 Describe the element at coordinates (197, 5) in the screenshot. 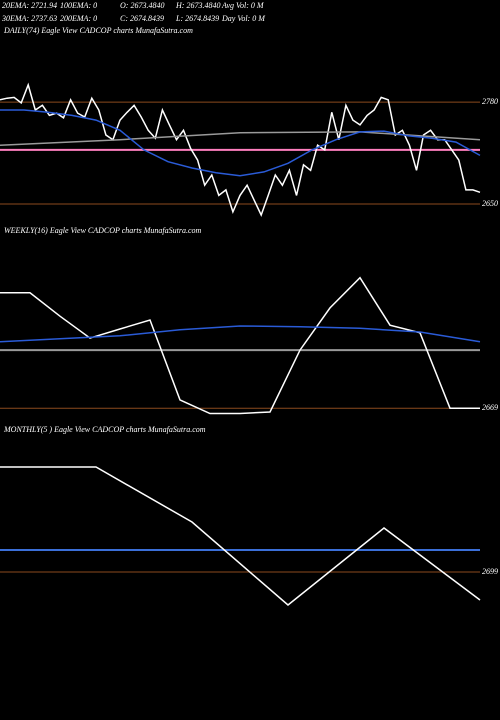

I see `header-text: H: 2673.4840` at that location.